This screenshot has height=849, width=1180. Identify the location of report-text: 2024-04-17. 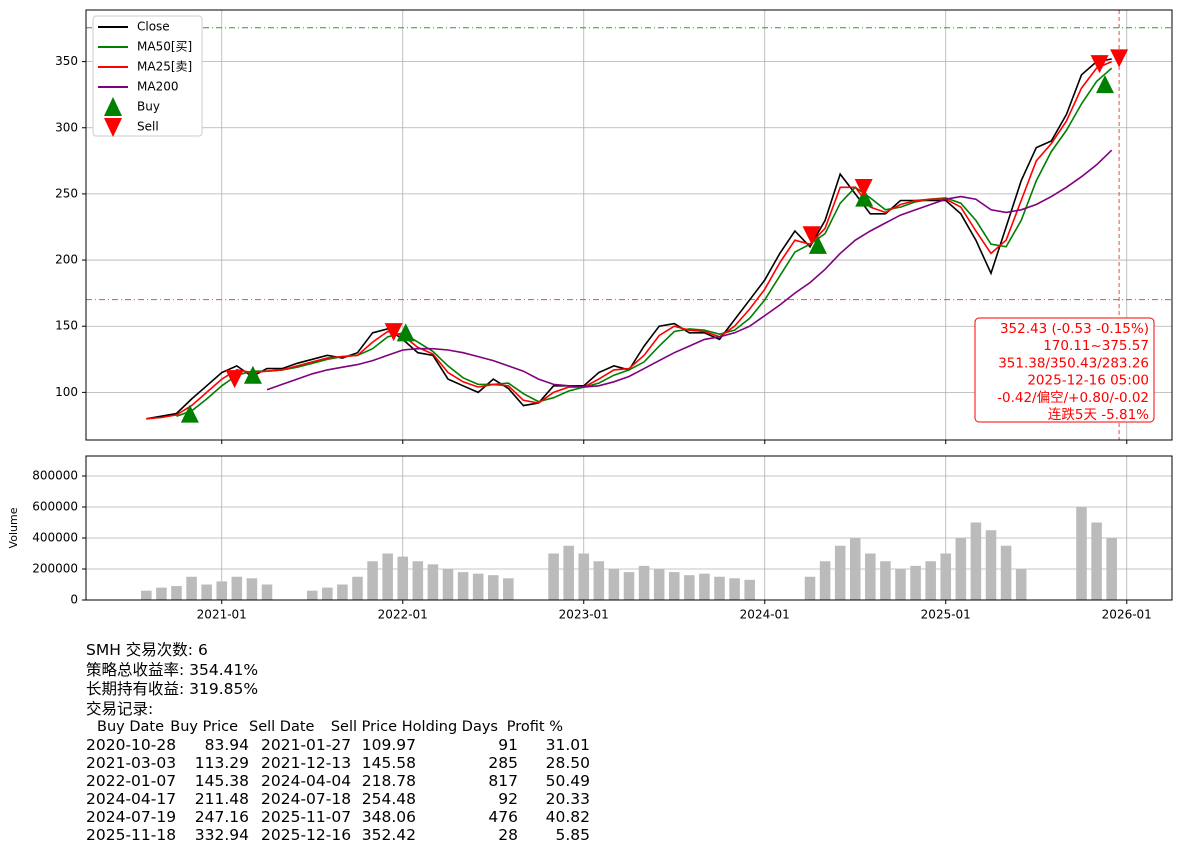
(131, 799).